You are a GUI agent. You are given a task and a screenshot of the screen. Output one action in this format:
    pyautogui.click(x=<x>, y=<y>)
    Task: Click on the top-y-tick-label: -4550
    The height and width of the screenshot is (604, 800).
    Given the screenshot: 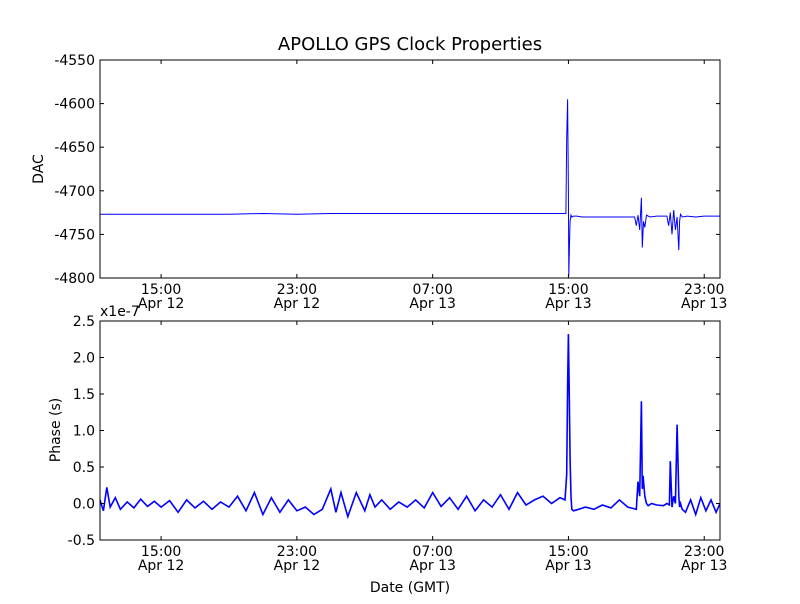 What is the action you would take?
    pyautogui.click(x=74, y=61)
    